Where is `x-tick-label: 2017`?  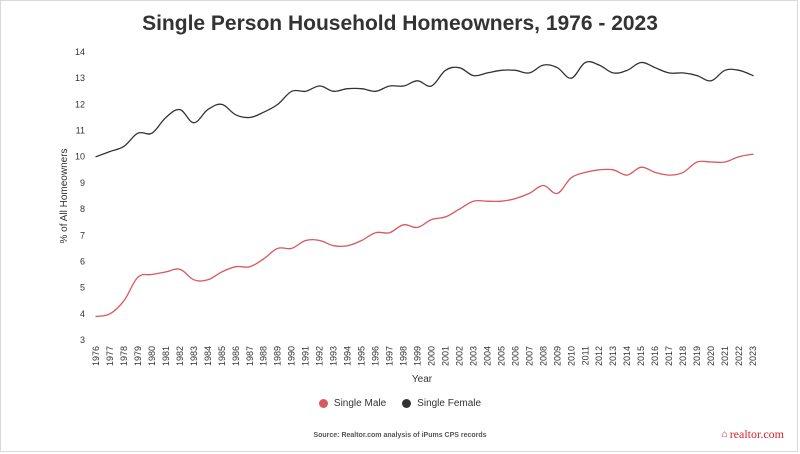 x-tick-label: 2017 is located at coordinates (669, 356).